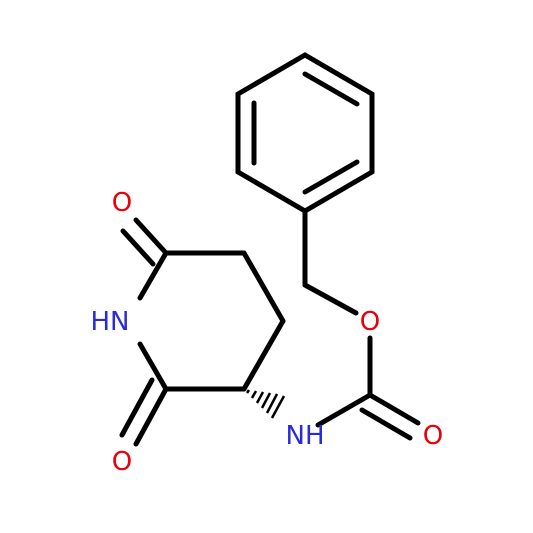 The height and width of the screenshot is (533, 533). What do you see at coordinates (305, 436) in the screenshot?
I see `atom-label: NH` at bounding box center [305, 436].